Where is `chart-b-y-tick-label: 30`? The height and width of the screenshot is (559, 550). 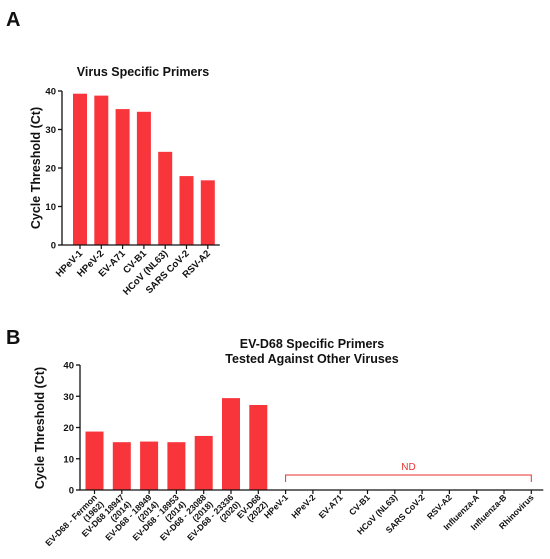 chart-b-y-tick-label: 30 is located at coordinates (68, 397).